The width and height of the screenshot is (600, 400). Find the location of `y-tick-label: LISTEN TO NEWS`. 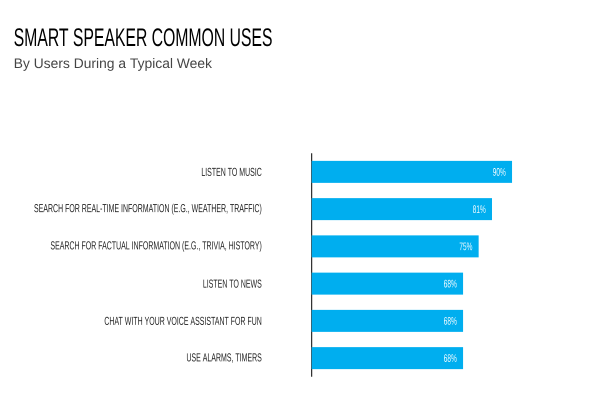

y-tick-label: LISTEN TO NEWS is located at coordinates (232, 283).